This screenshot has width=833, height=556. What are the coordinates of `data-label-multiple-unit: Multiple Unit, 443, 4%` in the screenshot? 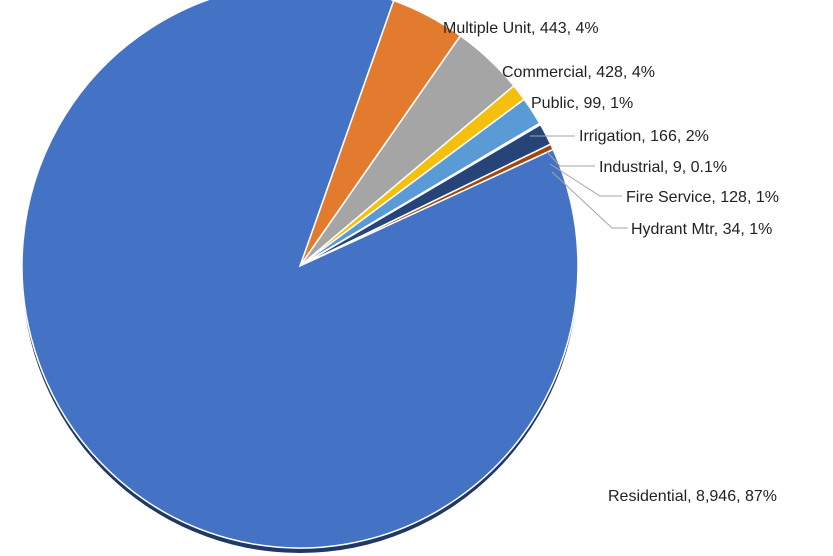 It's located at (521, 28).